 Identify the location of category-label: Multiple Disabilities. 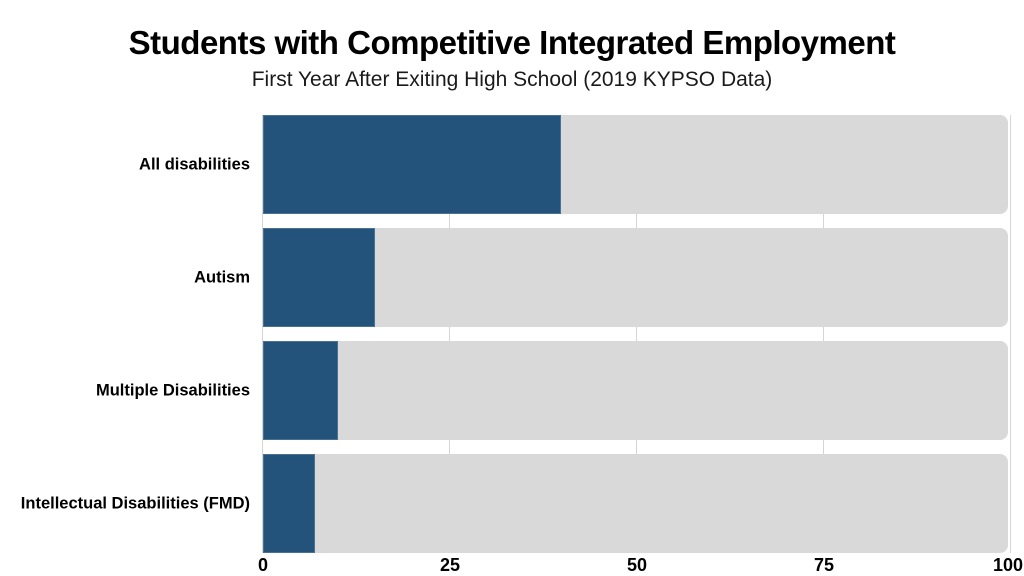
(172, 390).